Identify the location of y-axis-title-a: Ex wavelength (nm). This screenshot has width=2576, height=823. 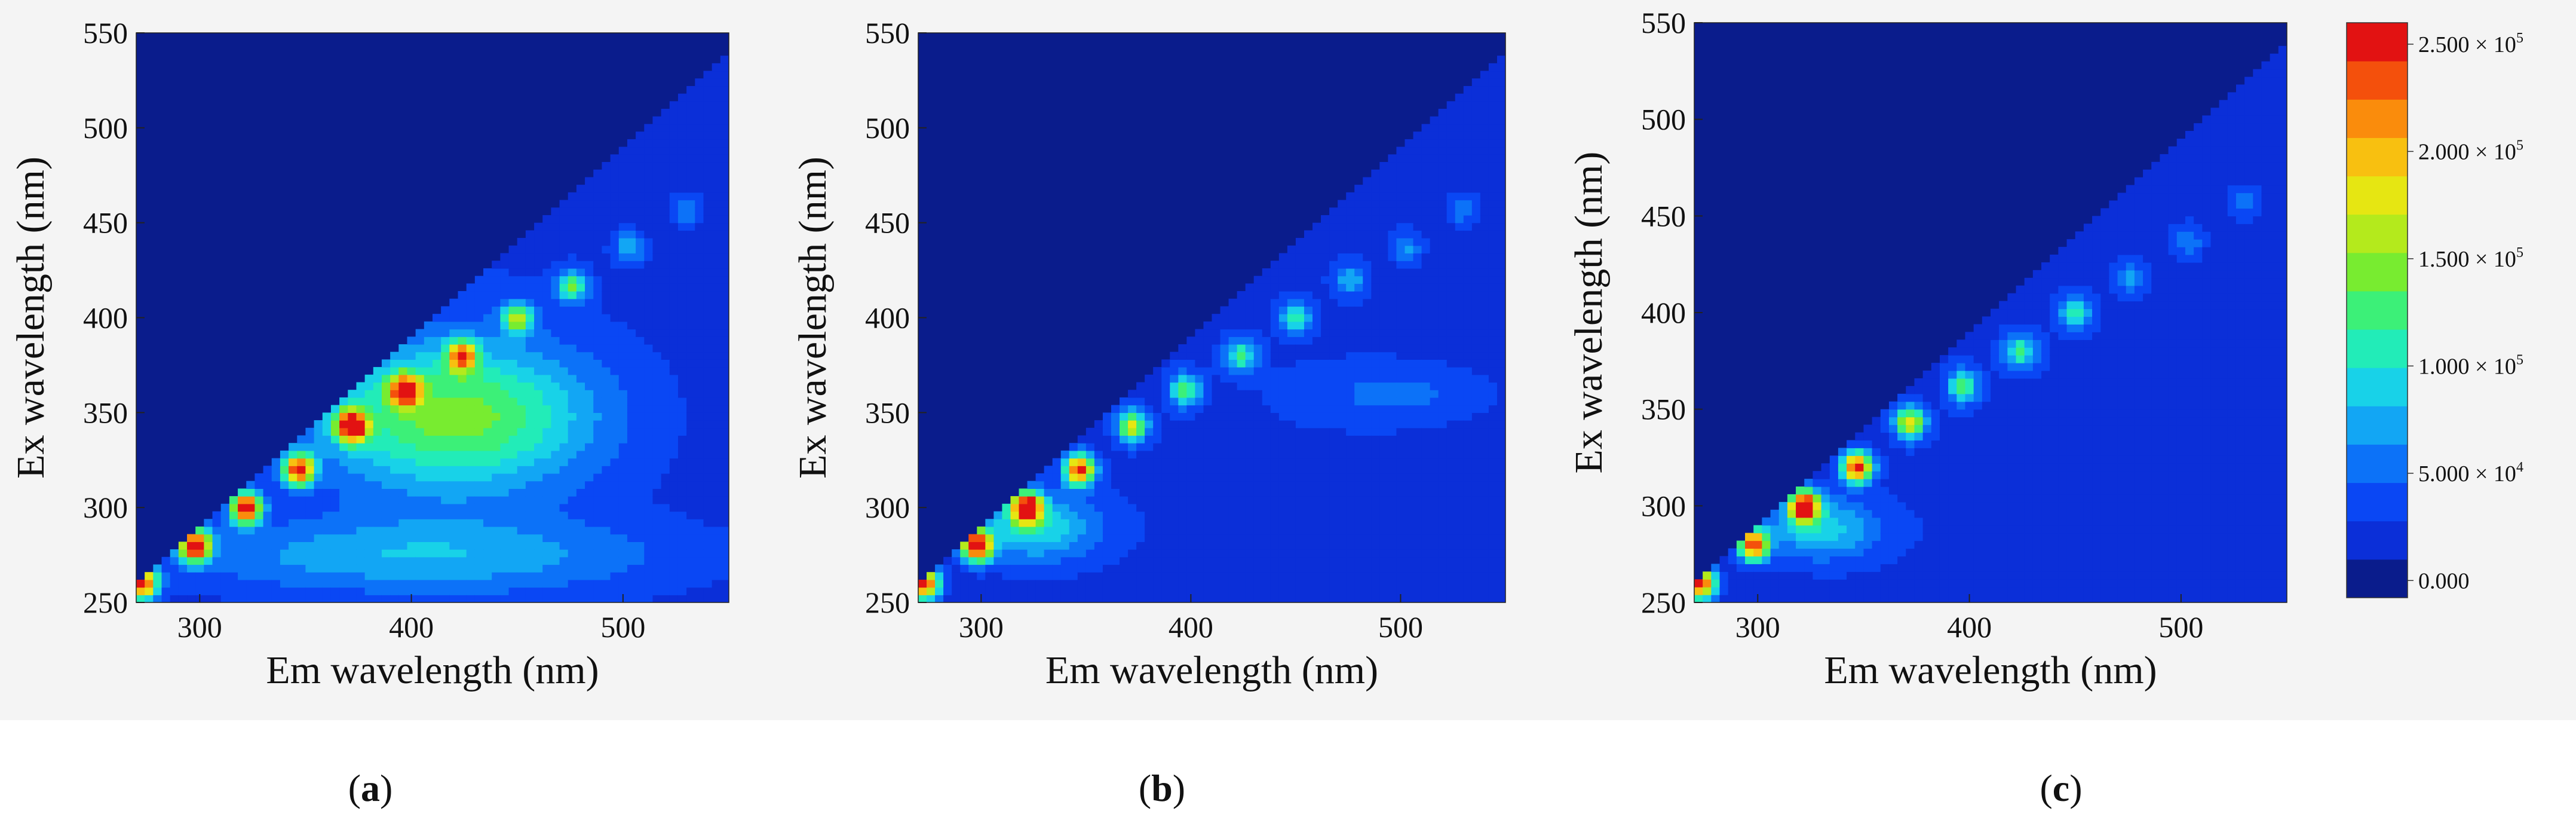
(31, 318).